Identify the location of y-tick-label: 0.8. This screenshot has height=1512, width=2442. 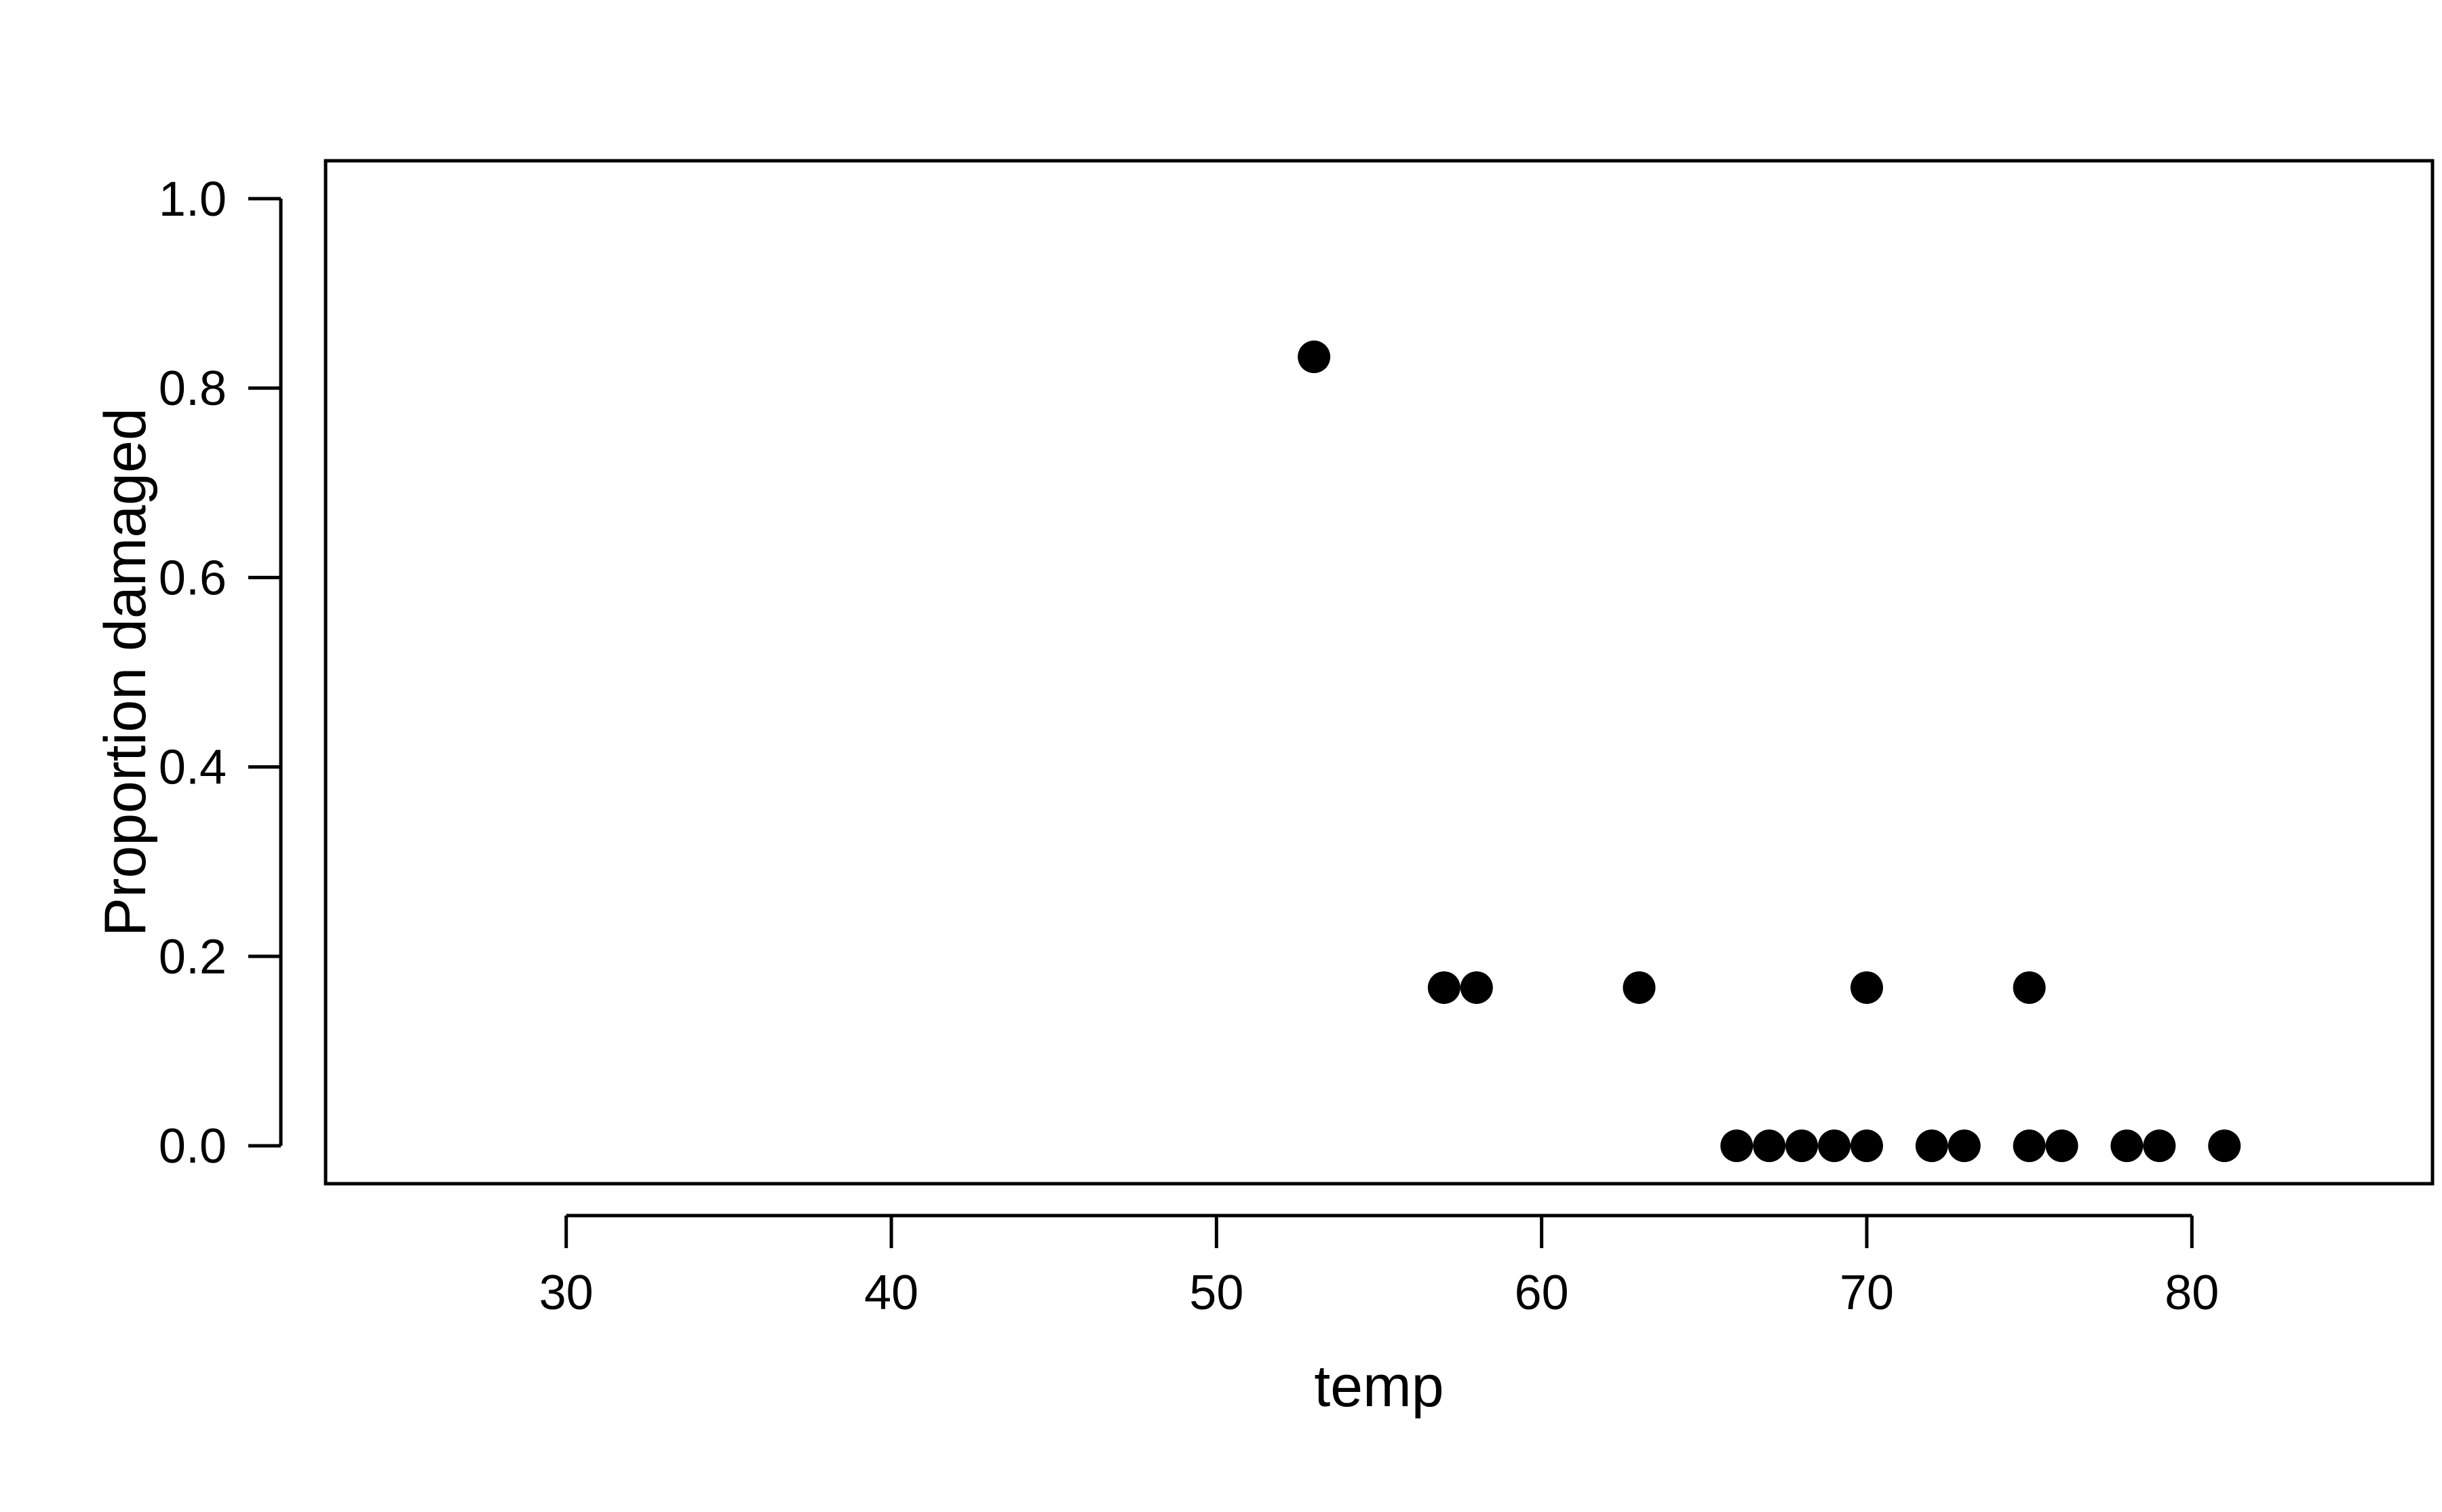
(193, 389).